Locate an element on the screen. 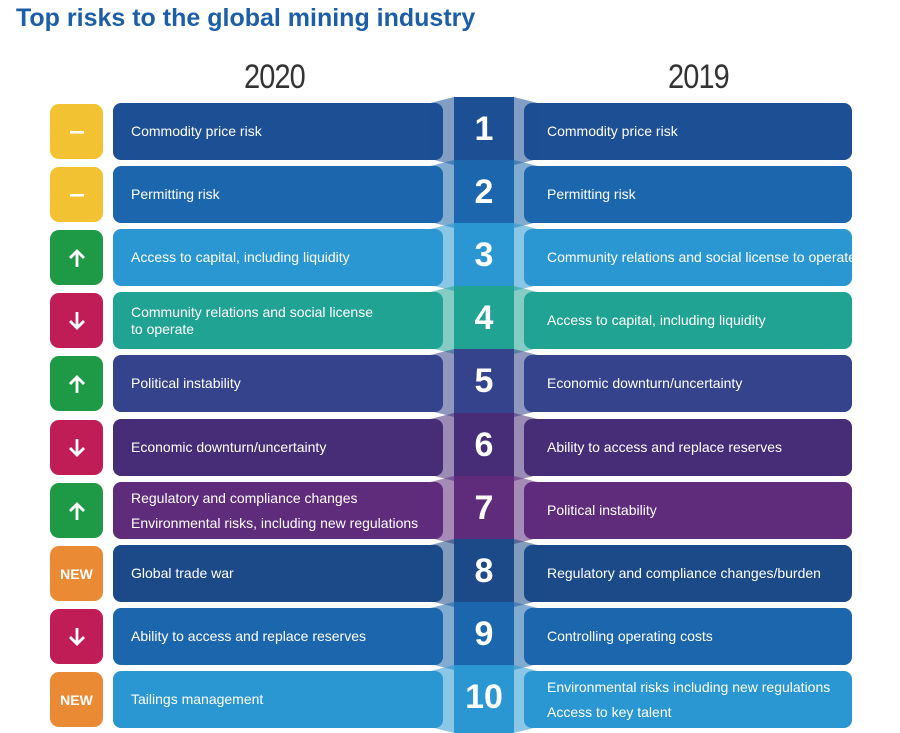  risk-2019-text: Permitting risk is located at coordinates (591, 194).